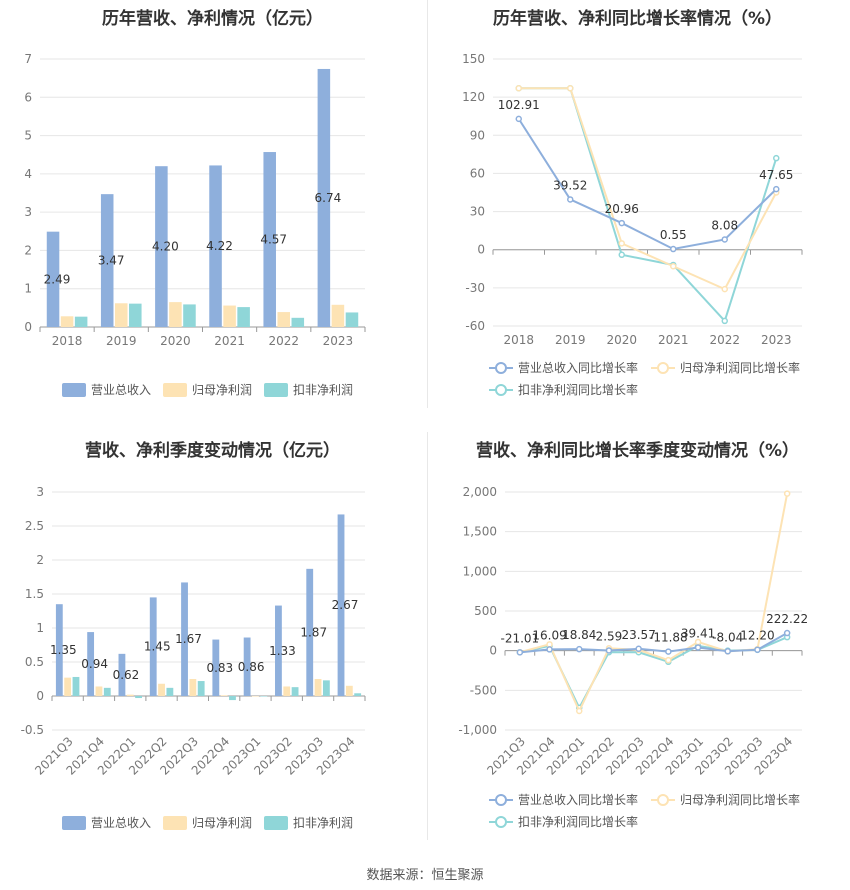 The width and height of the screenshot is (850, 890). I want to click on data-source-footer: 数据来源：恒生聚源, so click(425, 875).